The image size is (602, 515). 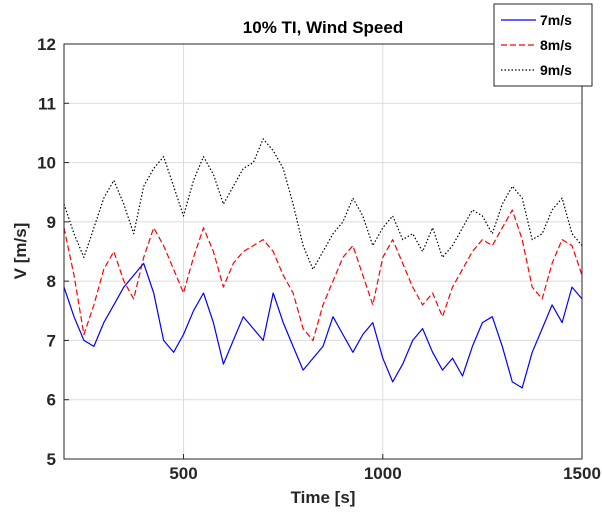 I want to click on legend: 7m/s 8m/s 9m/s, so click(x=543, y=45).